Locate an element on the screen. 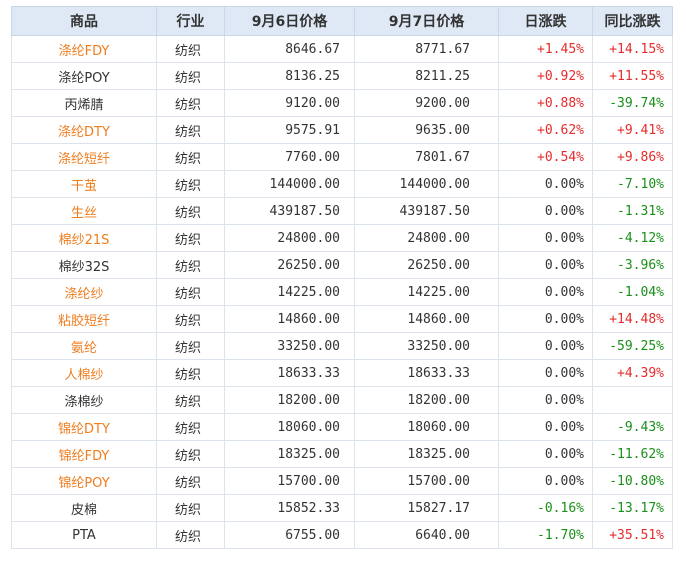 The image size is (686, 573). product-name-link: 人棉纱 is located at coordinates (84, 373).